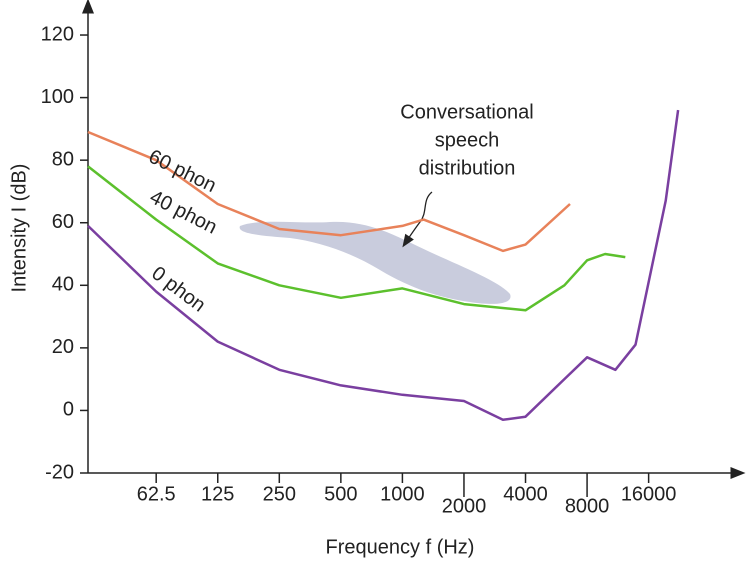 This screenshot has height=567, width=750. I want to click on annotation-arrow, so click(417, 219).